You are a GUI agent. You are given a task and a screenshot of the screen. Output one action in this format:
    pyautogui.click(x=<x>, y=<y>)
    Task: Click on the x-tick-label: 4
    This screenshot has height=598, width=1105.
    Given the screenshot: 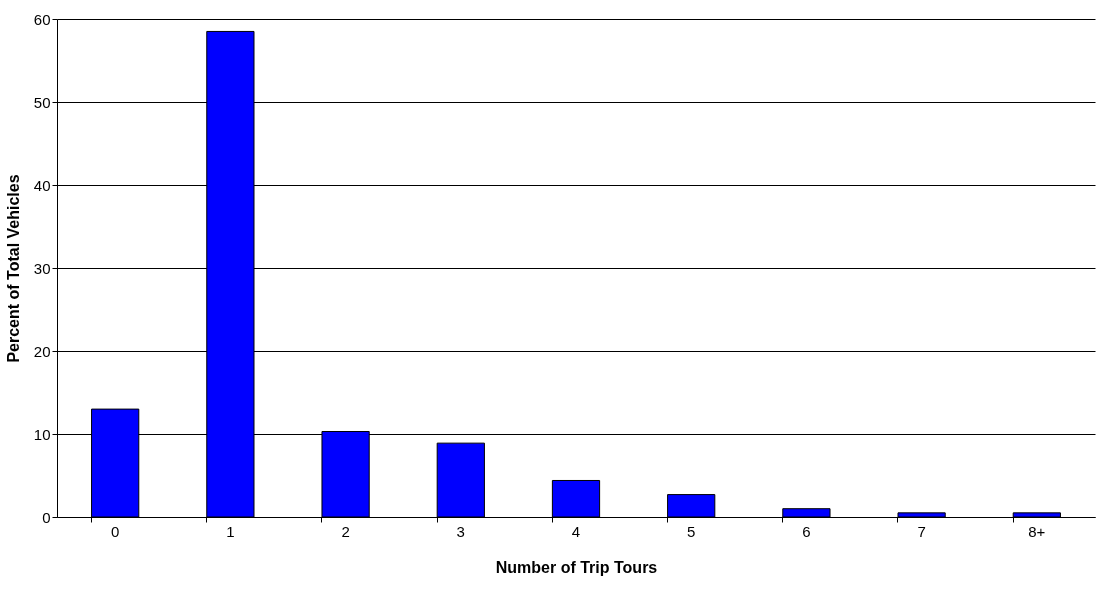 What is the action you would take?
    pyautogui.click(x=576, y=531)
    